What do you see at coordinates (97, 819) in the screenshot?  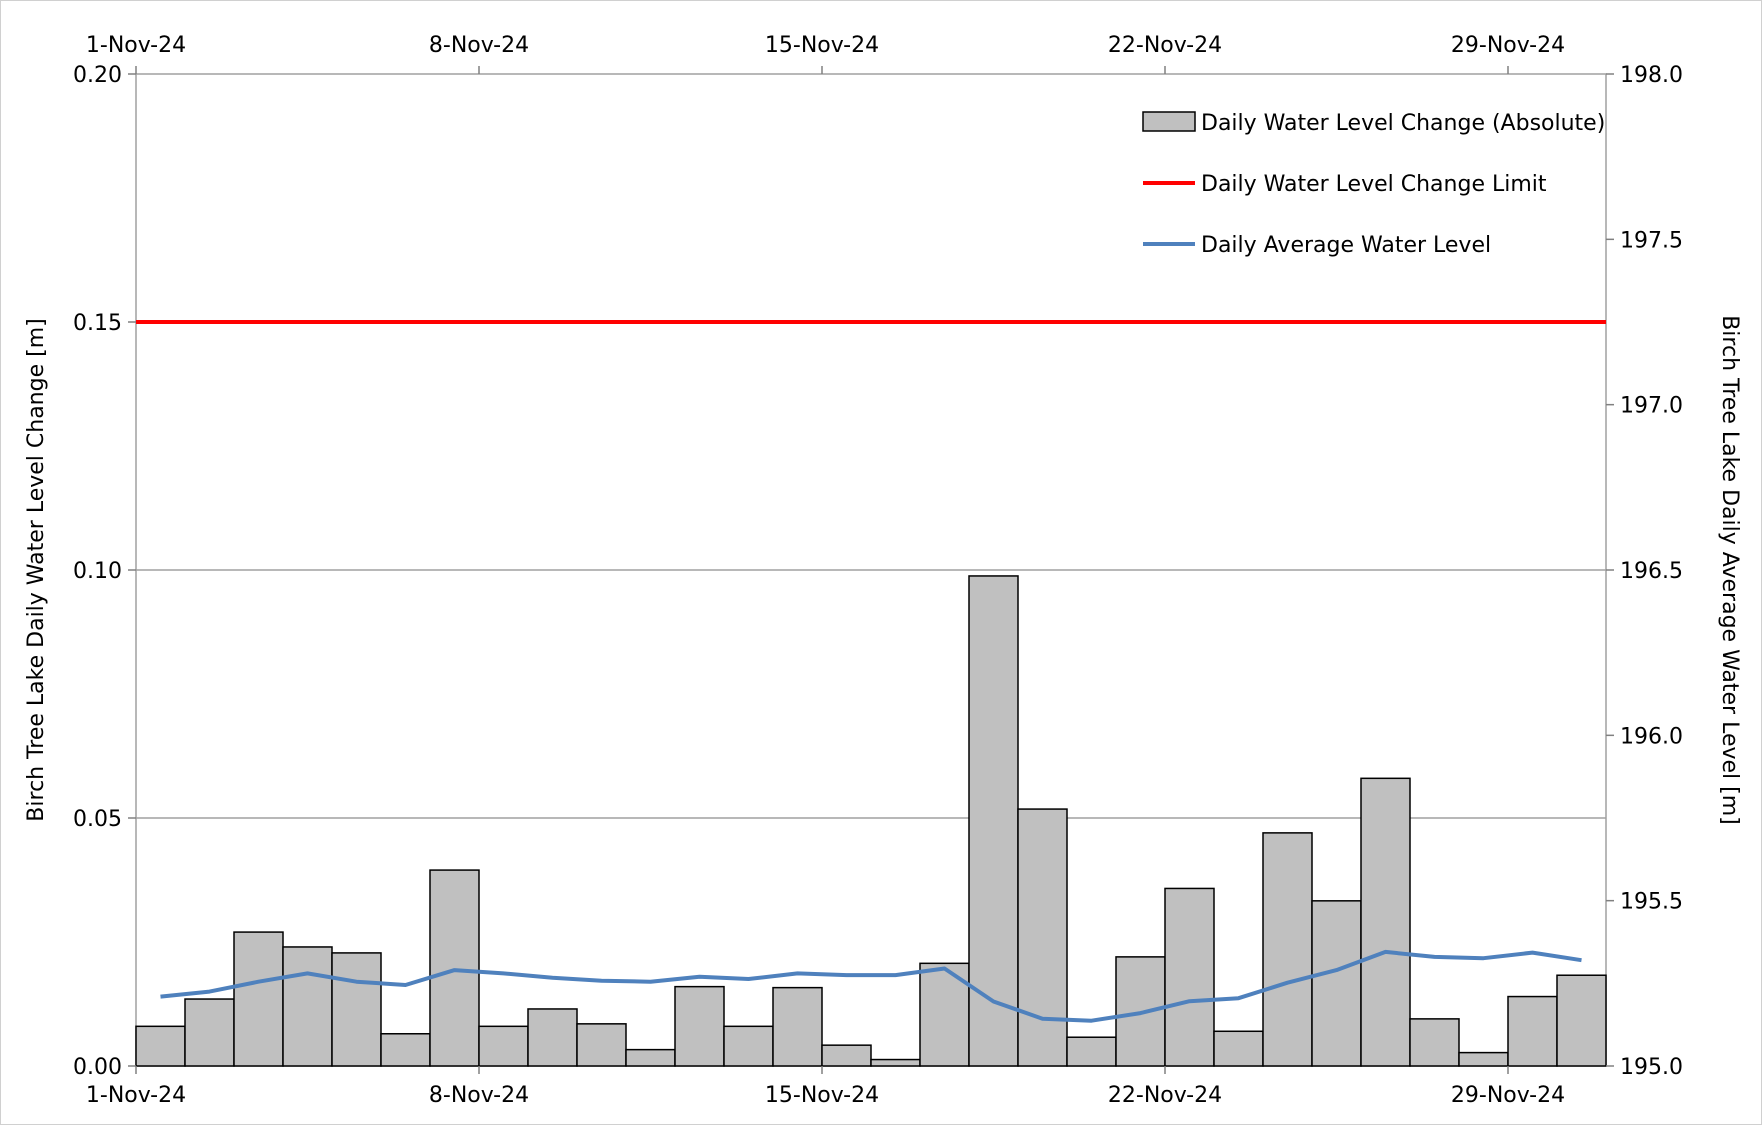 I see `left-axis-tick-label: 0.05` at bounding box center [97, 819].